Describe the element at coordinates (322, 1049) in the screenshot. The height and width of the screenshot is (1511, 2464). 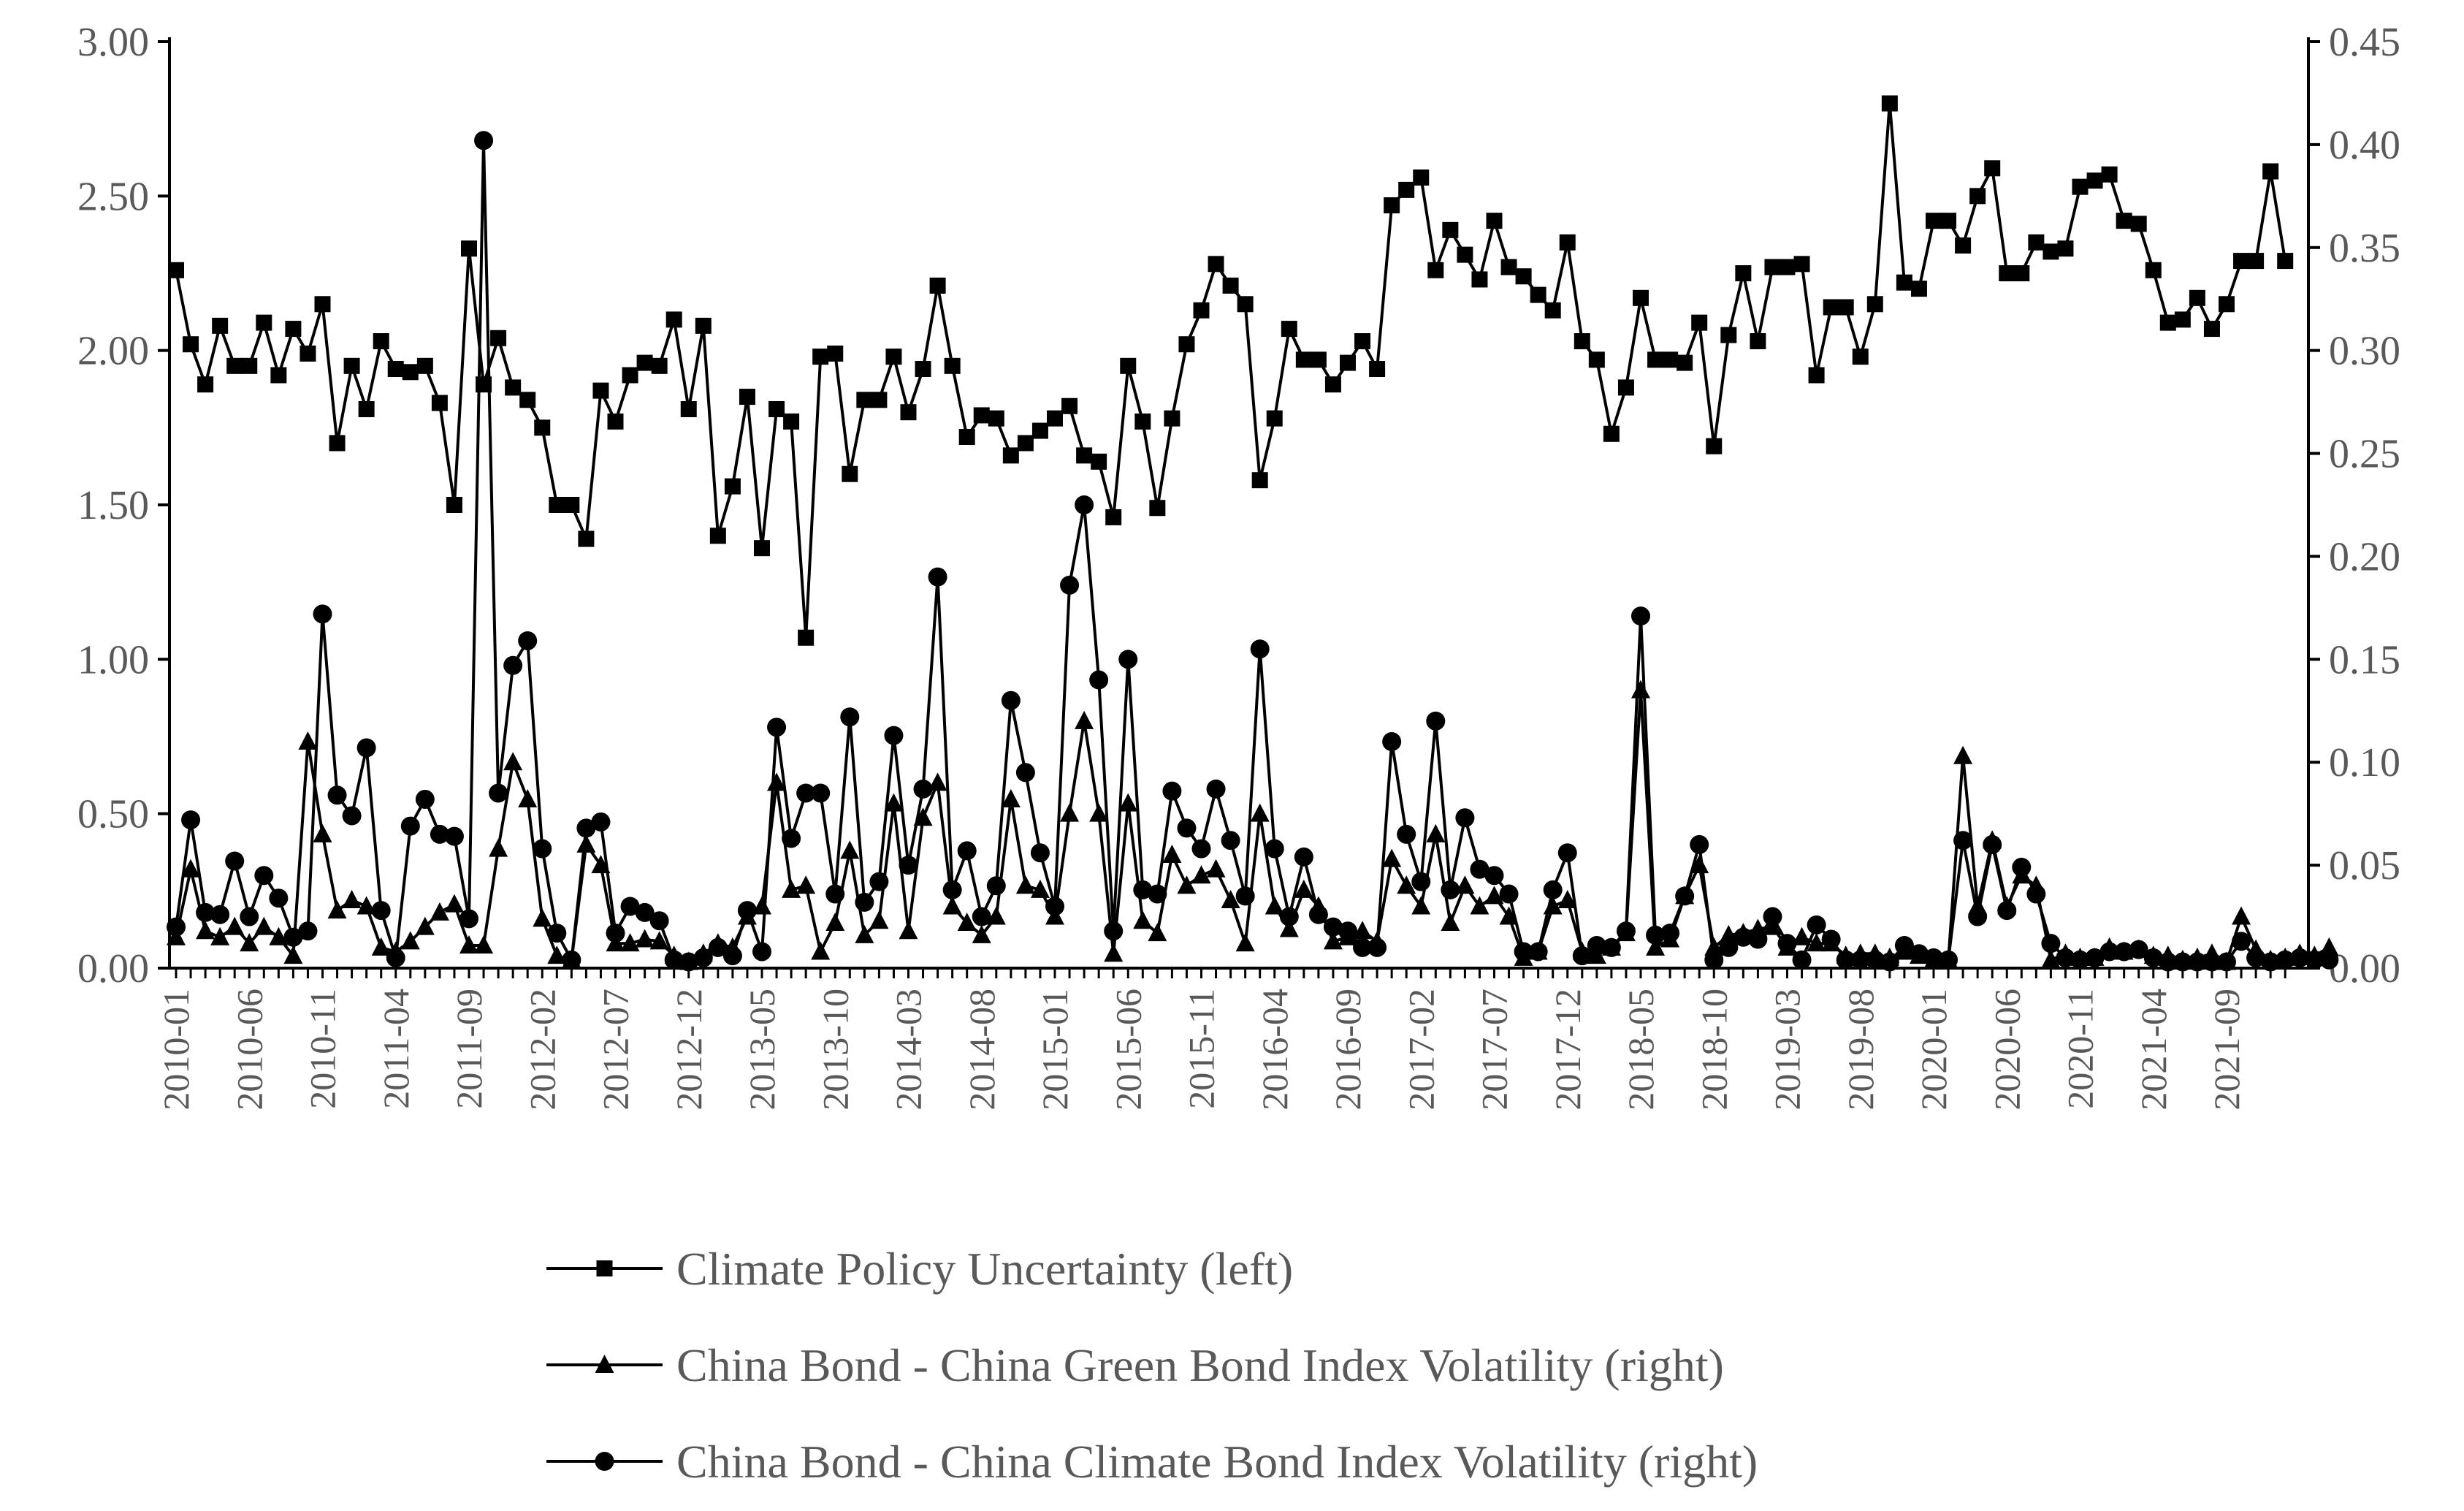
I see `x-tick-label: 2010-11` at that location.